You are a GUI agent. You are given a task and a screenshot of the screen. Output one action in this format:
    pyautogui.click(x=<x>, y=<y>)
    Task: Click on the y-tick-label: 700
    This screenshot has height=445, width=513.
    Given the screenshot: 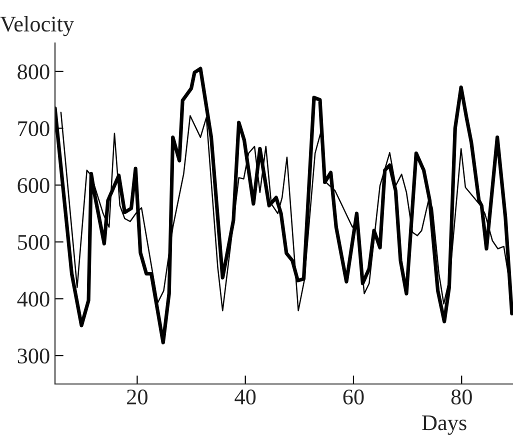 What is the action you would take?
    pyautogui.click(x=34, y=128)
    